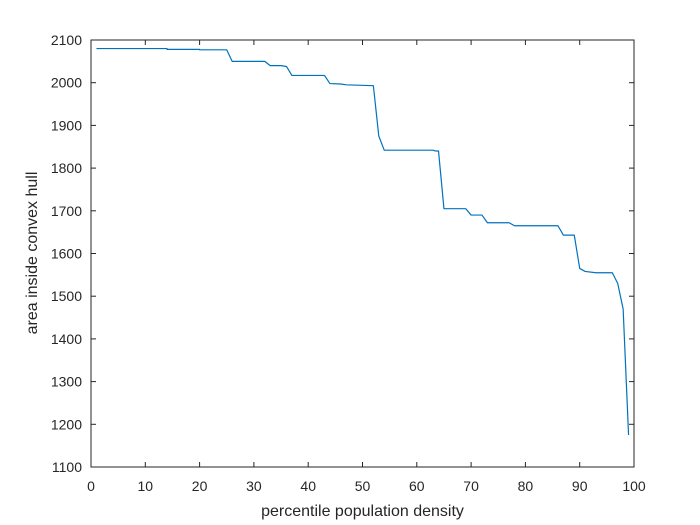  I want to click on x-tick-label: 70, so click(471, 486).